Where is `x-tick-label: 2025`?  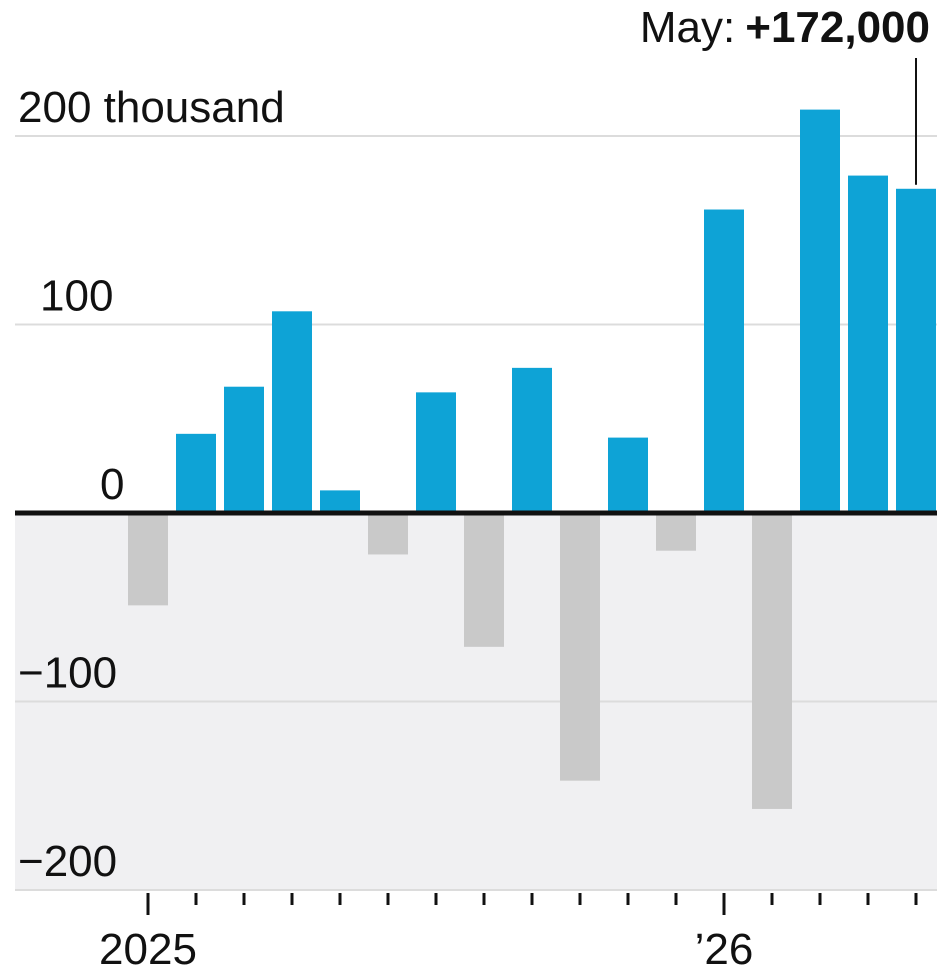
x-tick-label: 2025 is located at coordinates (148, 949).